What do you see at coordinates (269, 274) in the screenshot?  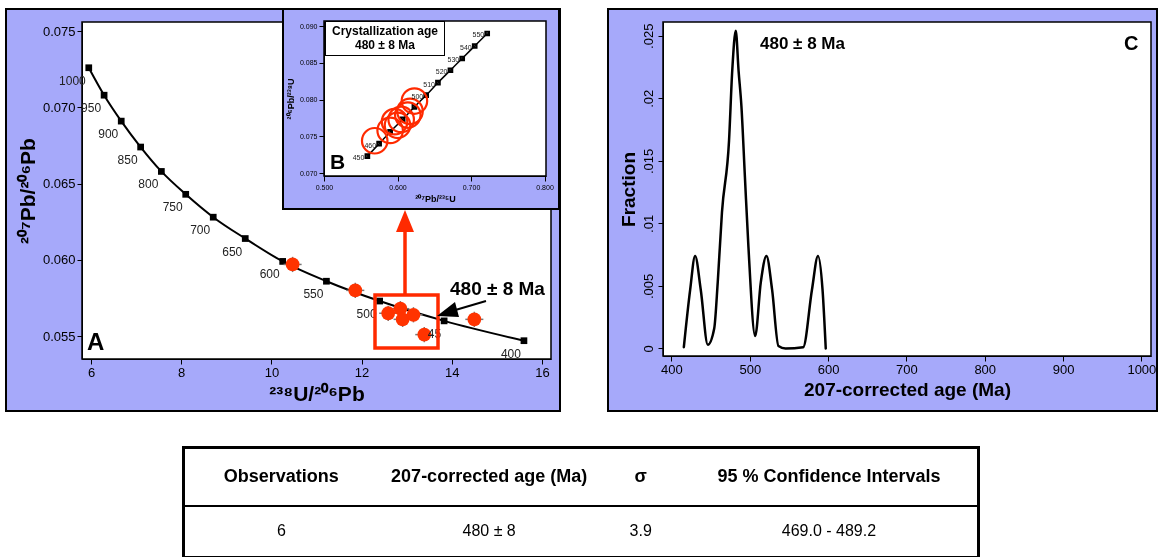 I see `annotation: 600` at bounding box center [269, 274].